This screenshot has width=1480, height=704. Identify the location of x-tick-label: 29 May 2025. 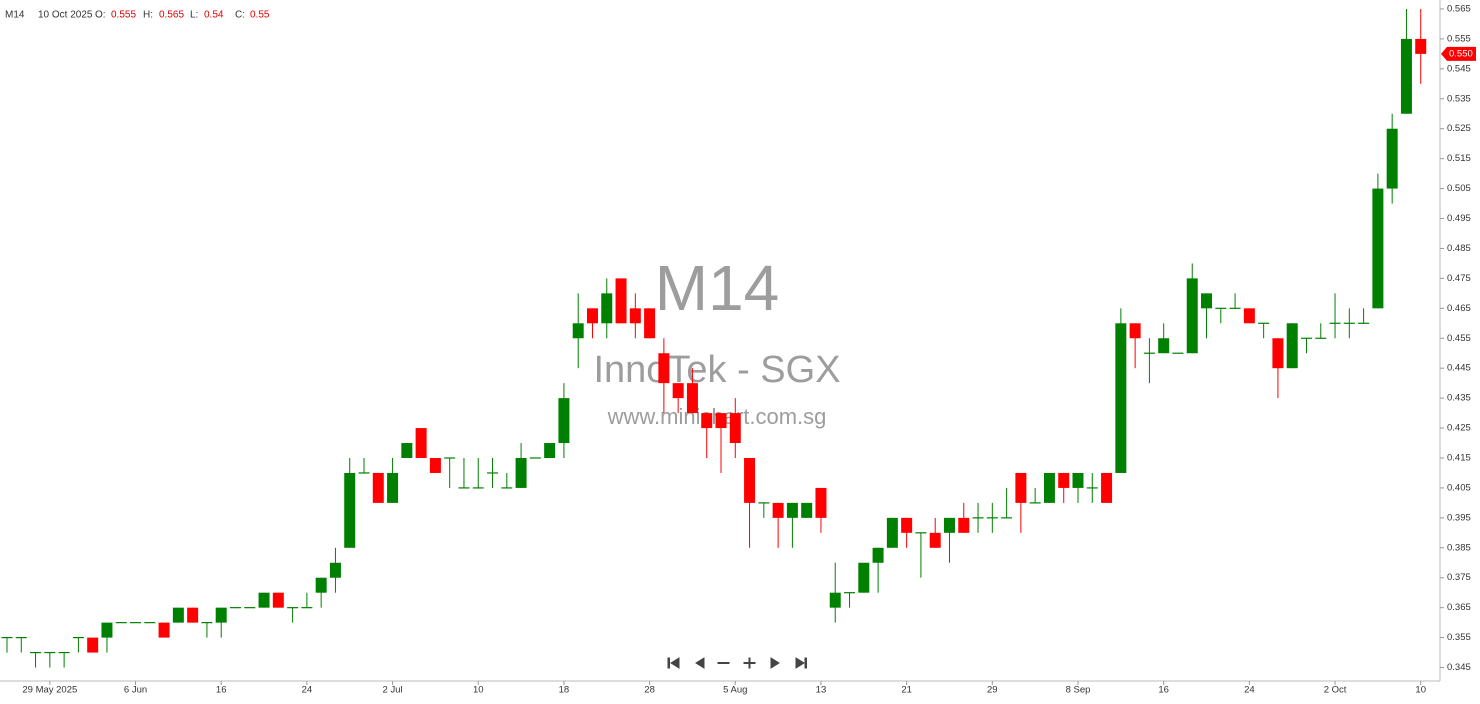
(49, 690).